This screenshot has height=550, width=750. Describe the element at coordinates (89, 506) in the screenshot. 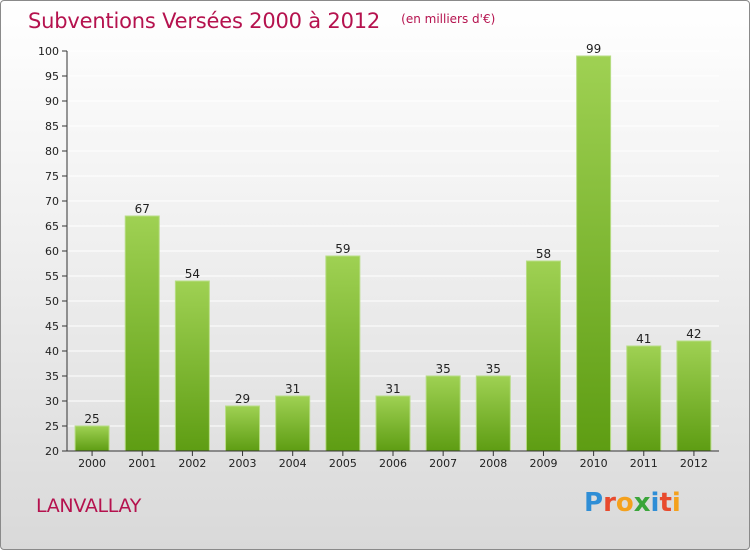

I see `commune-name: LANVALLAY` at that location.